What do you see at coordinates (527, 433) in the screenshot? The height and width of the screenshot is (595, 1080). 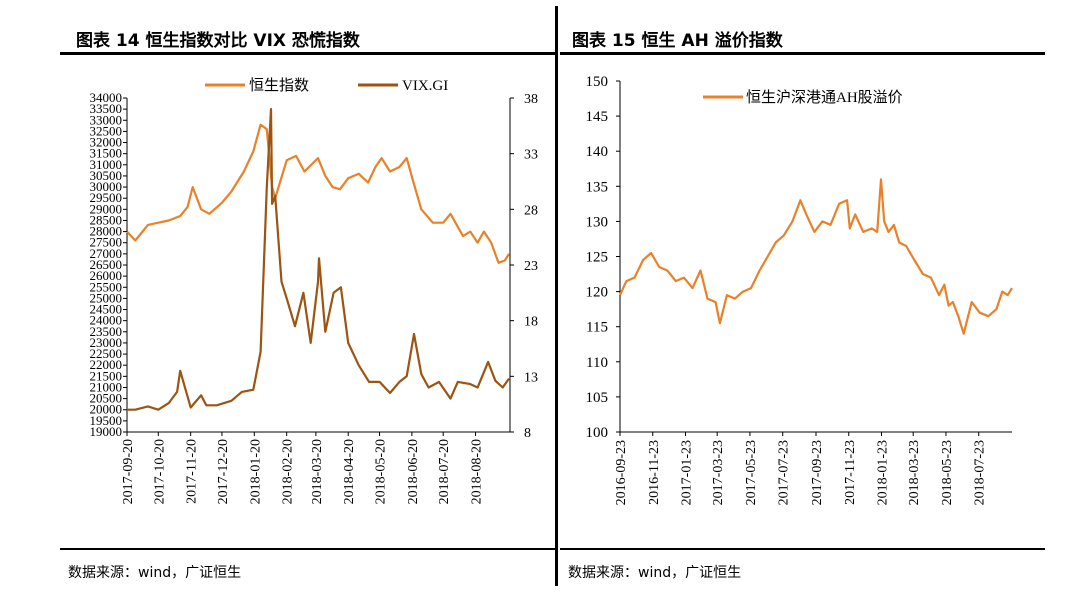 I see `y-right-tick-label: 8` at bounding box center [527, 433].